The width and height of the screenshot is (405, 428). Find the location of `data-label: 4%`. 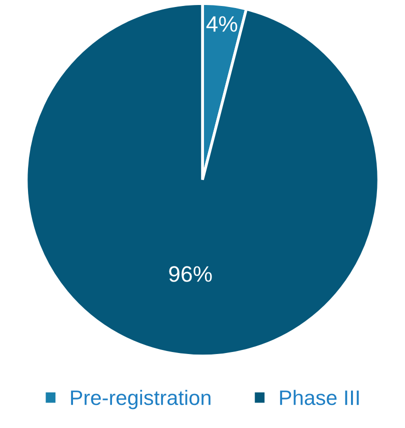

data-label: 4% is located at coordinates (222, 24).